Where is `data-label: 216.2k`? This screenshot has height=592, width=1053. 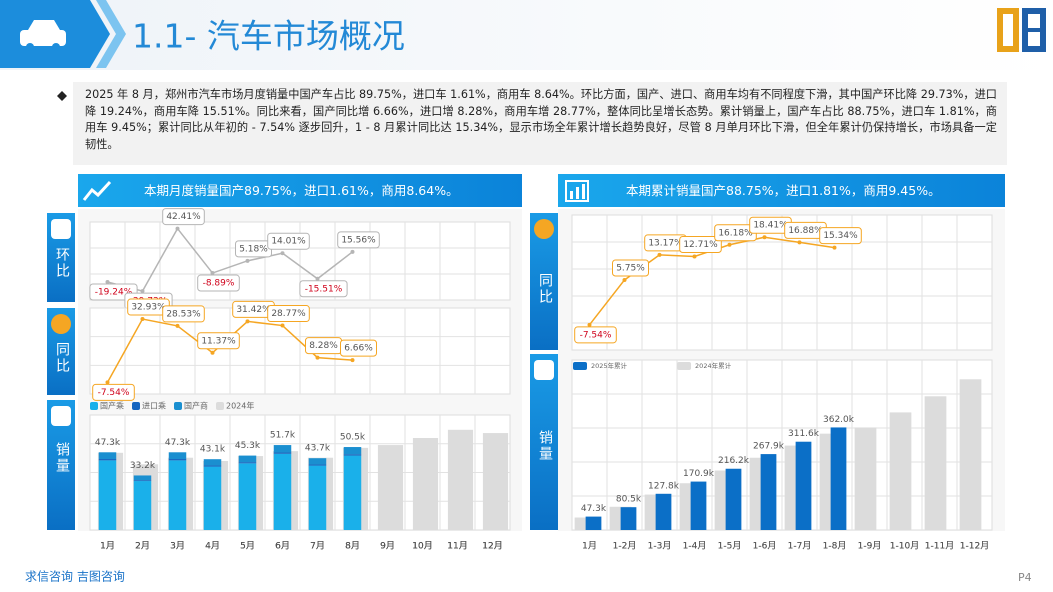
data-label: 216.2k is located at coordinates (734, 461).